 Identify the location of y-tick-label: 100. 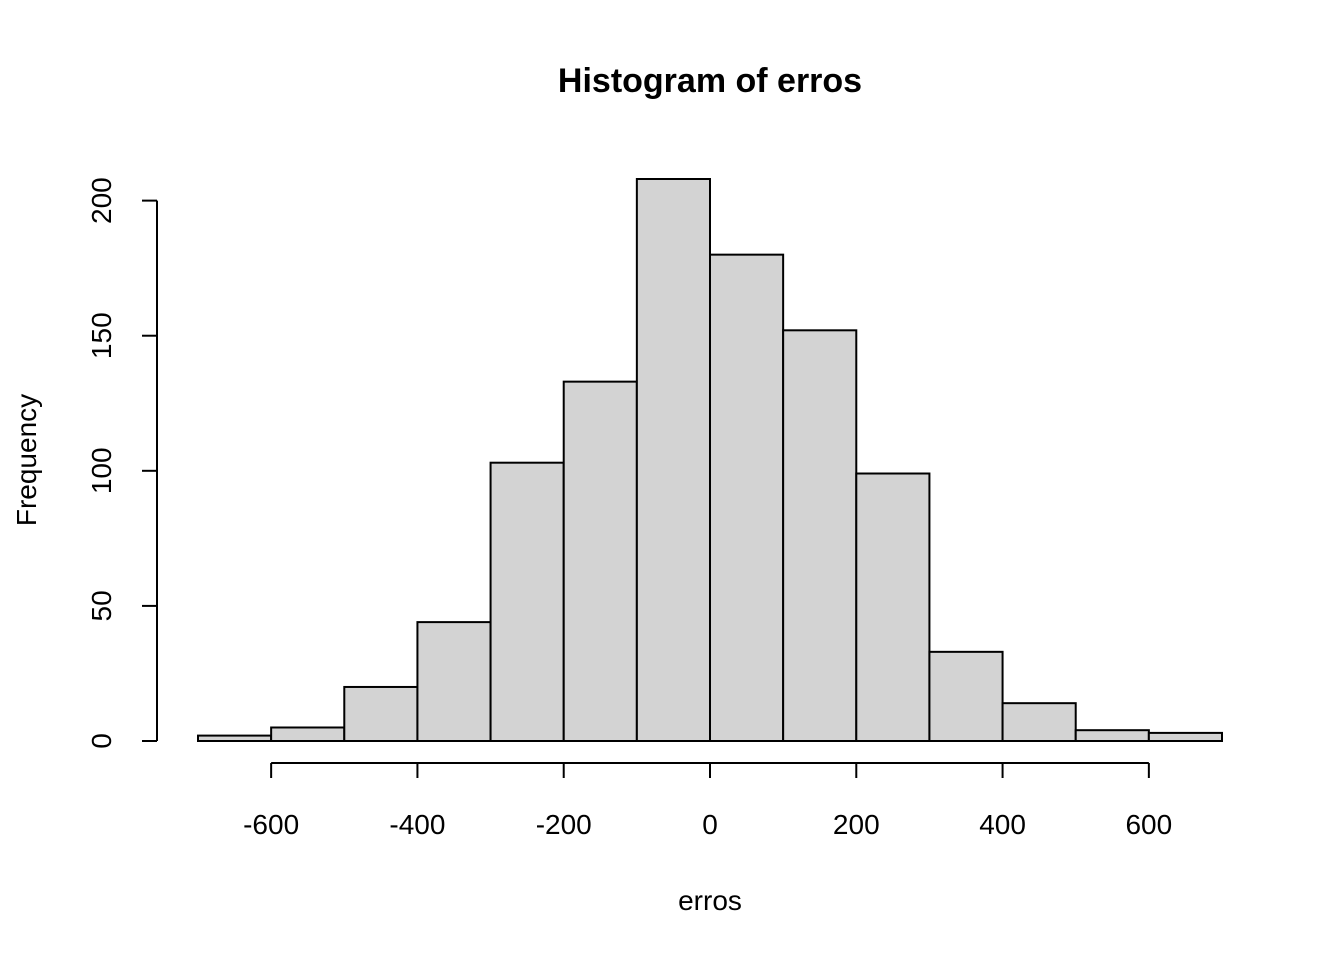
(101, 470).